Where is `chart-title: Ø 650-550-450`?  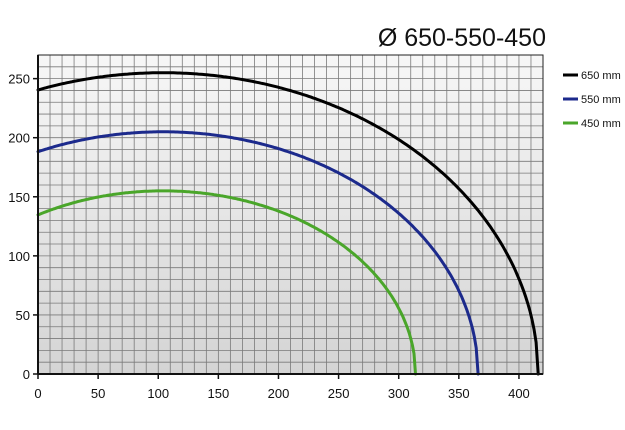 chart-title: Ø 650-550-450 is located at coordinates (462, 38).